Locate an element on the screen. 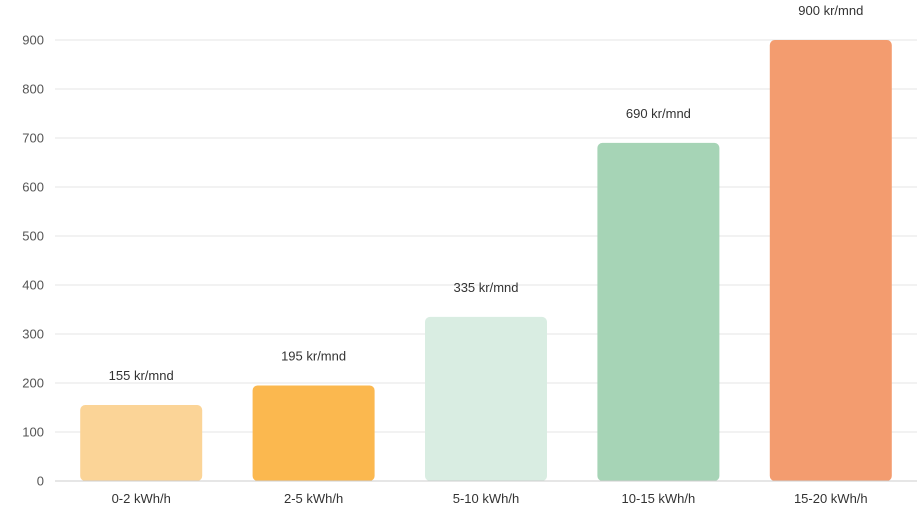  y-tick-label: 700 is located at coordinates (33, 138).